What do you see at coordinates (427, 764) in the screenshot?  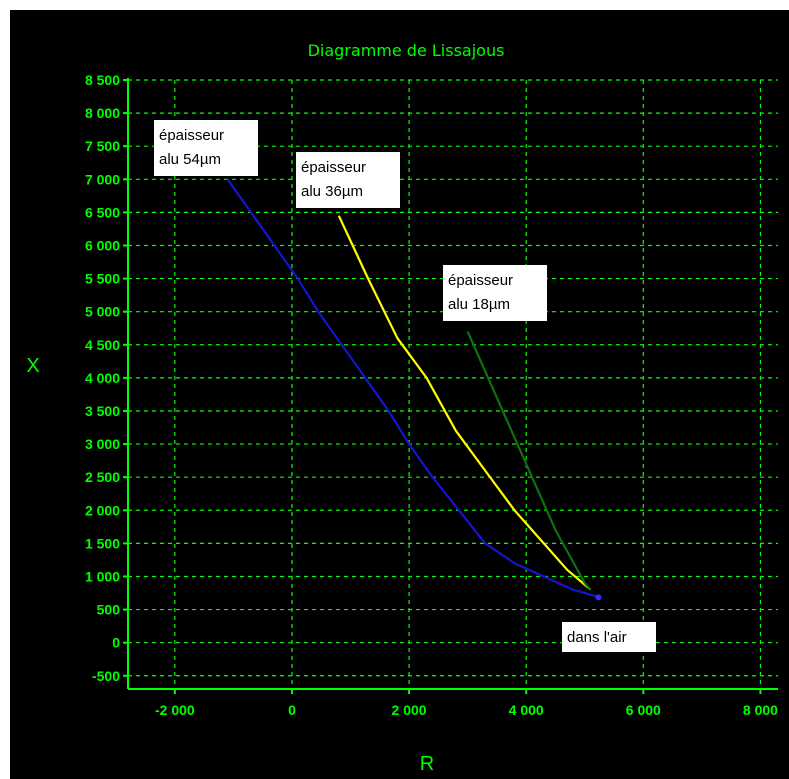 I see `x-axis-label: R` at bounding box center [427, 764].